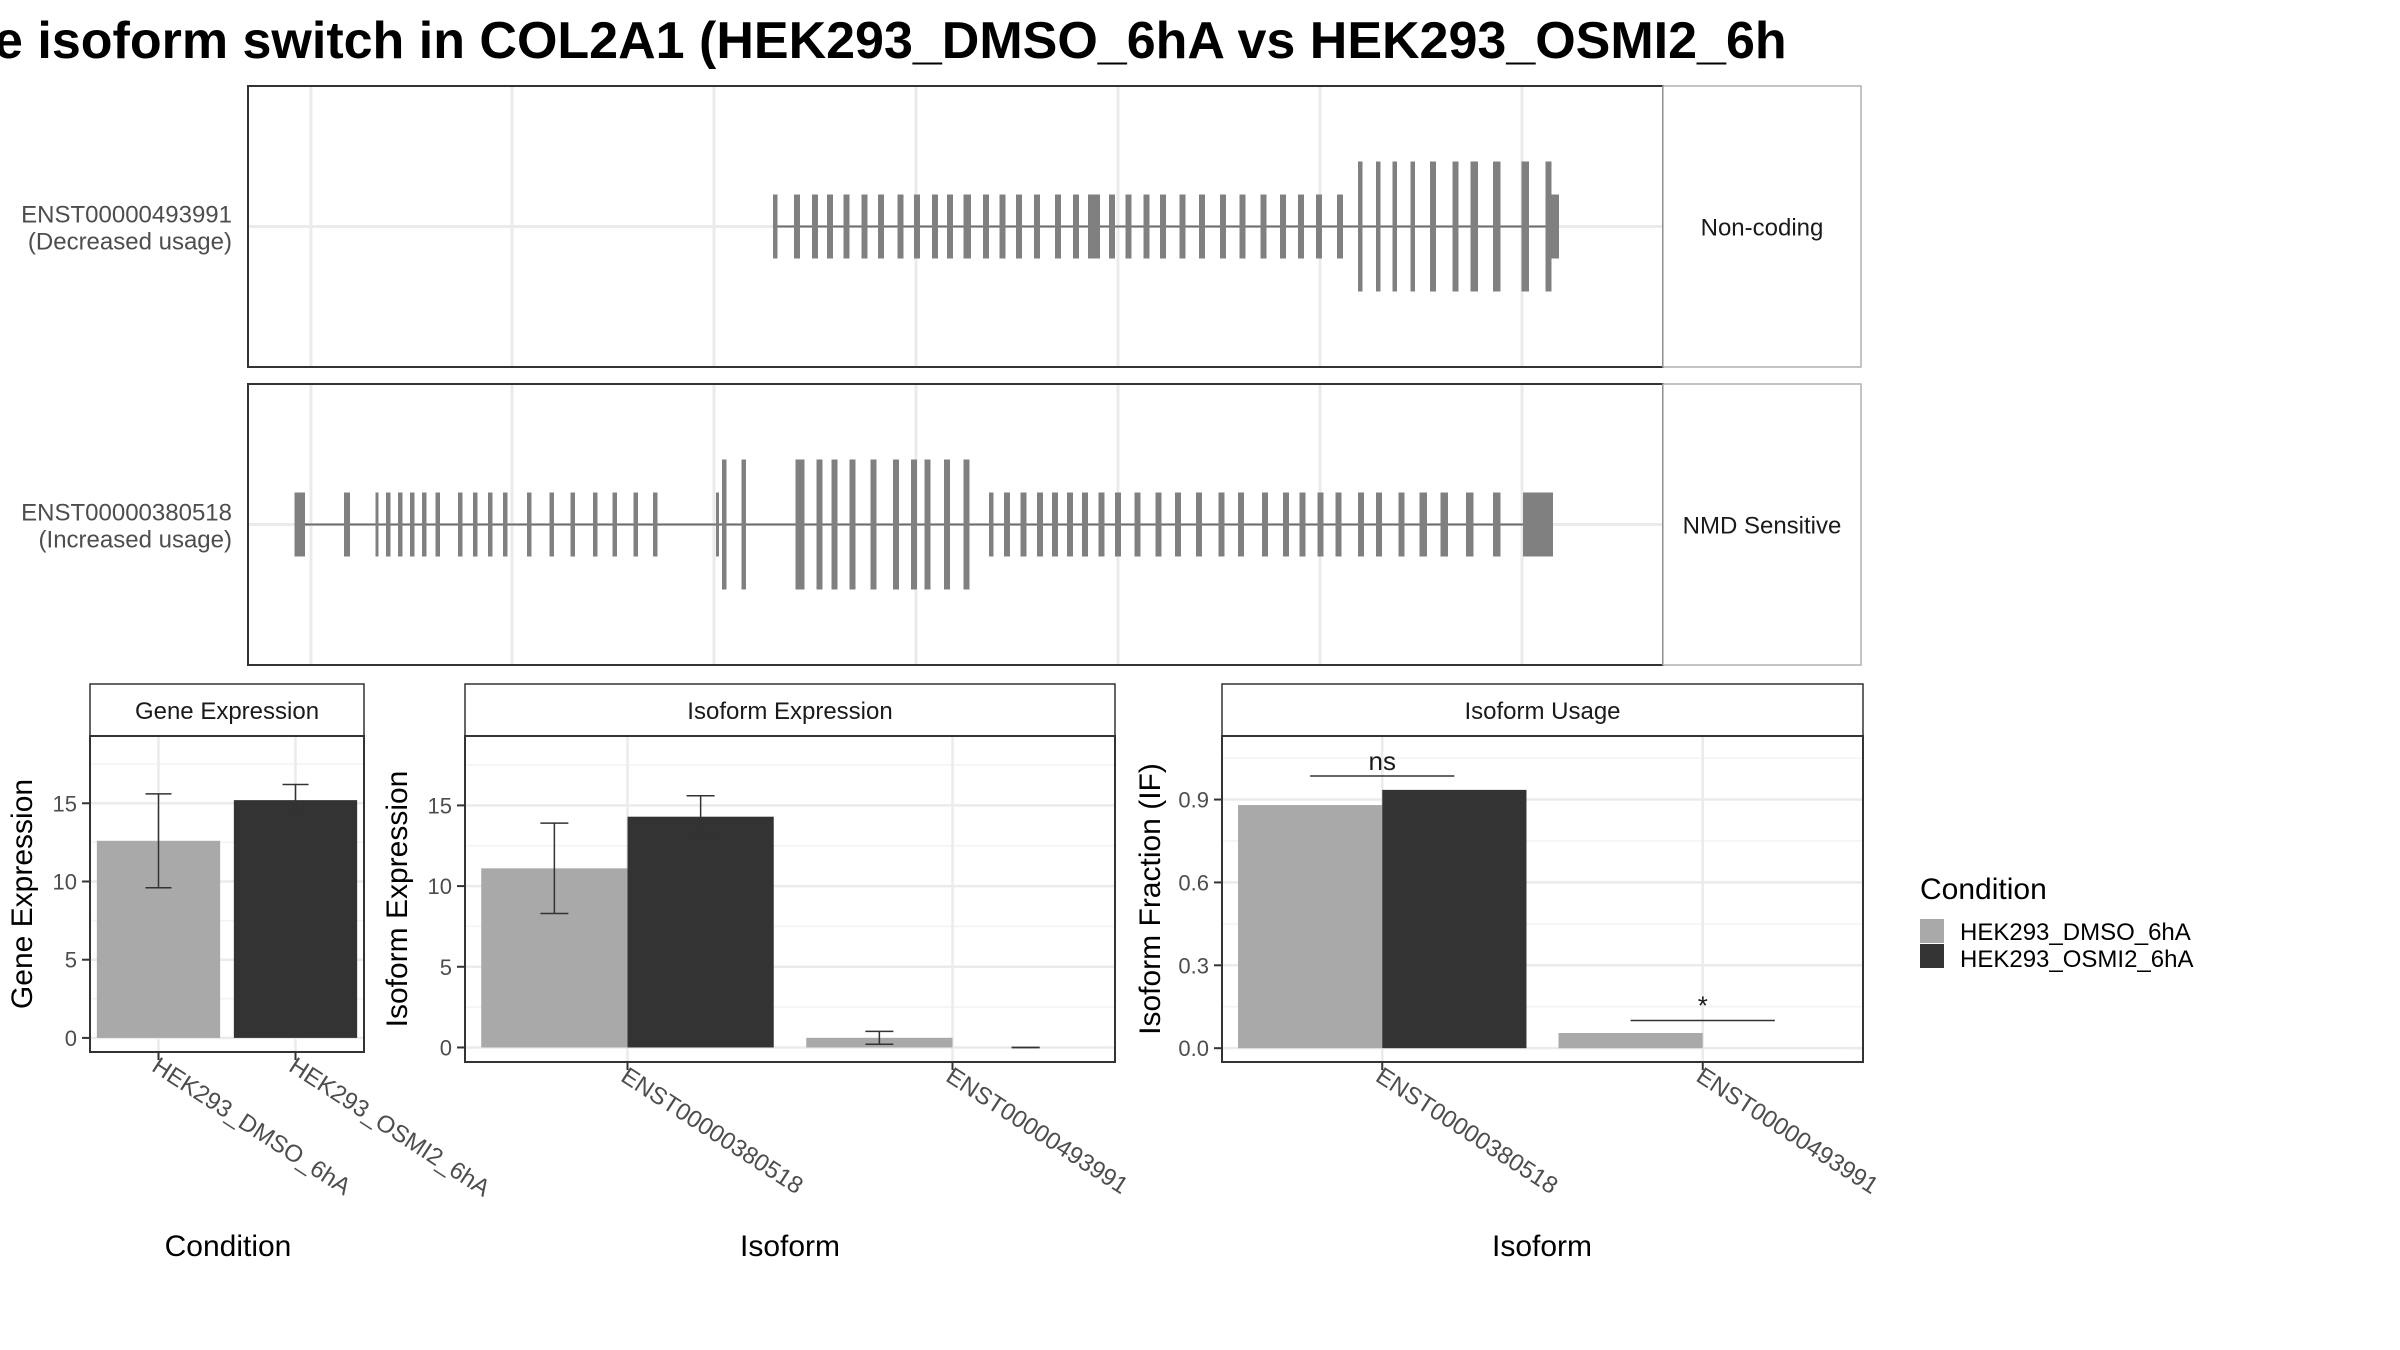 Image resolution: width=2400 pixels, height=1350 pixels. Describe the element at coordinates (2075, 932) in the screenshot. I see `legend-label-dmso: HEK293_DMSO_6hA` at that location.